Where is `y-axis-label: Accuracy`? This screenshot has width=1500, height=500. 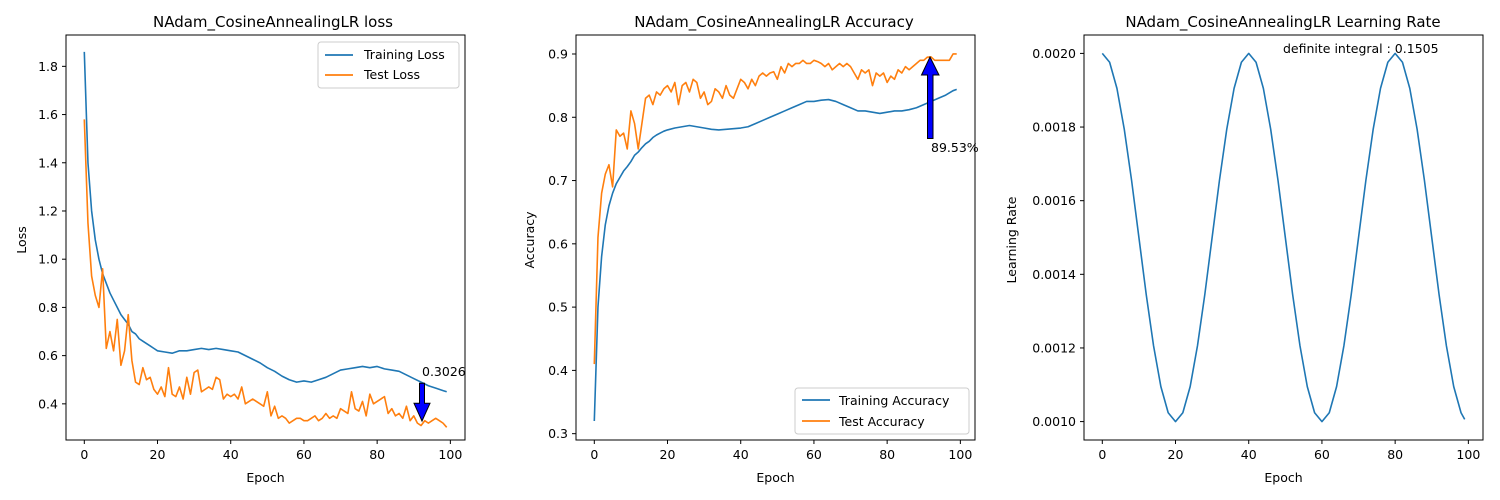
y-axis-label: Accuracy is located at coordinates (529, 240).